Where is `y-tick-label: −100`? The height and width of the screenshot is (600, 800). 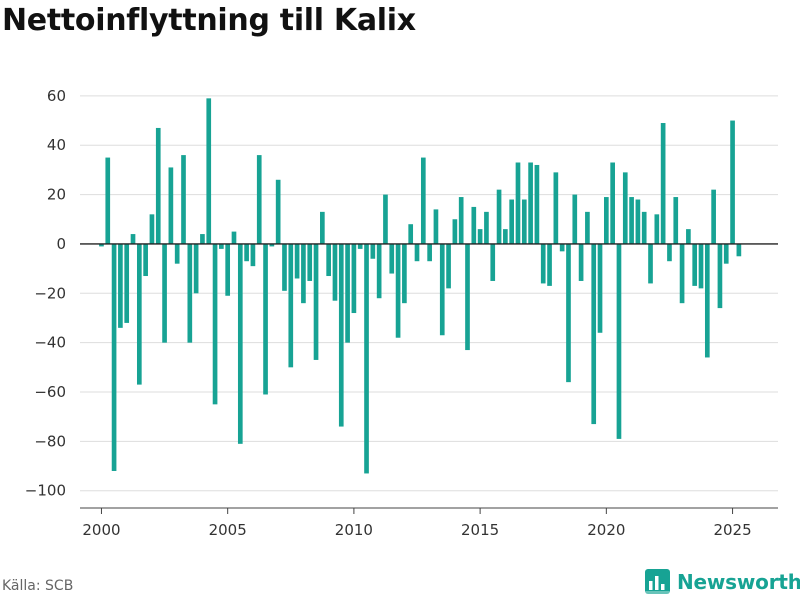
y-tick-label: −100 is located at coordinates (45, 491).